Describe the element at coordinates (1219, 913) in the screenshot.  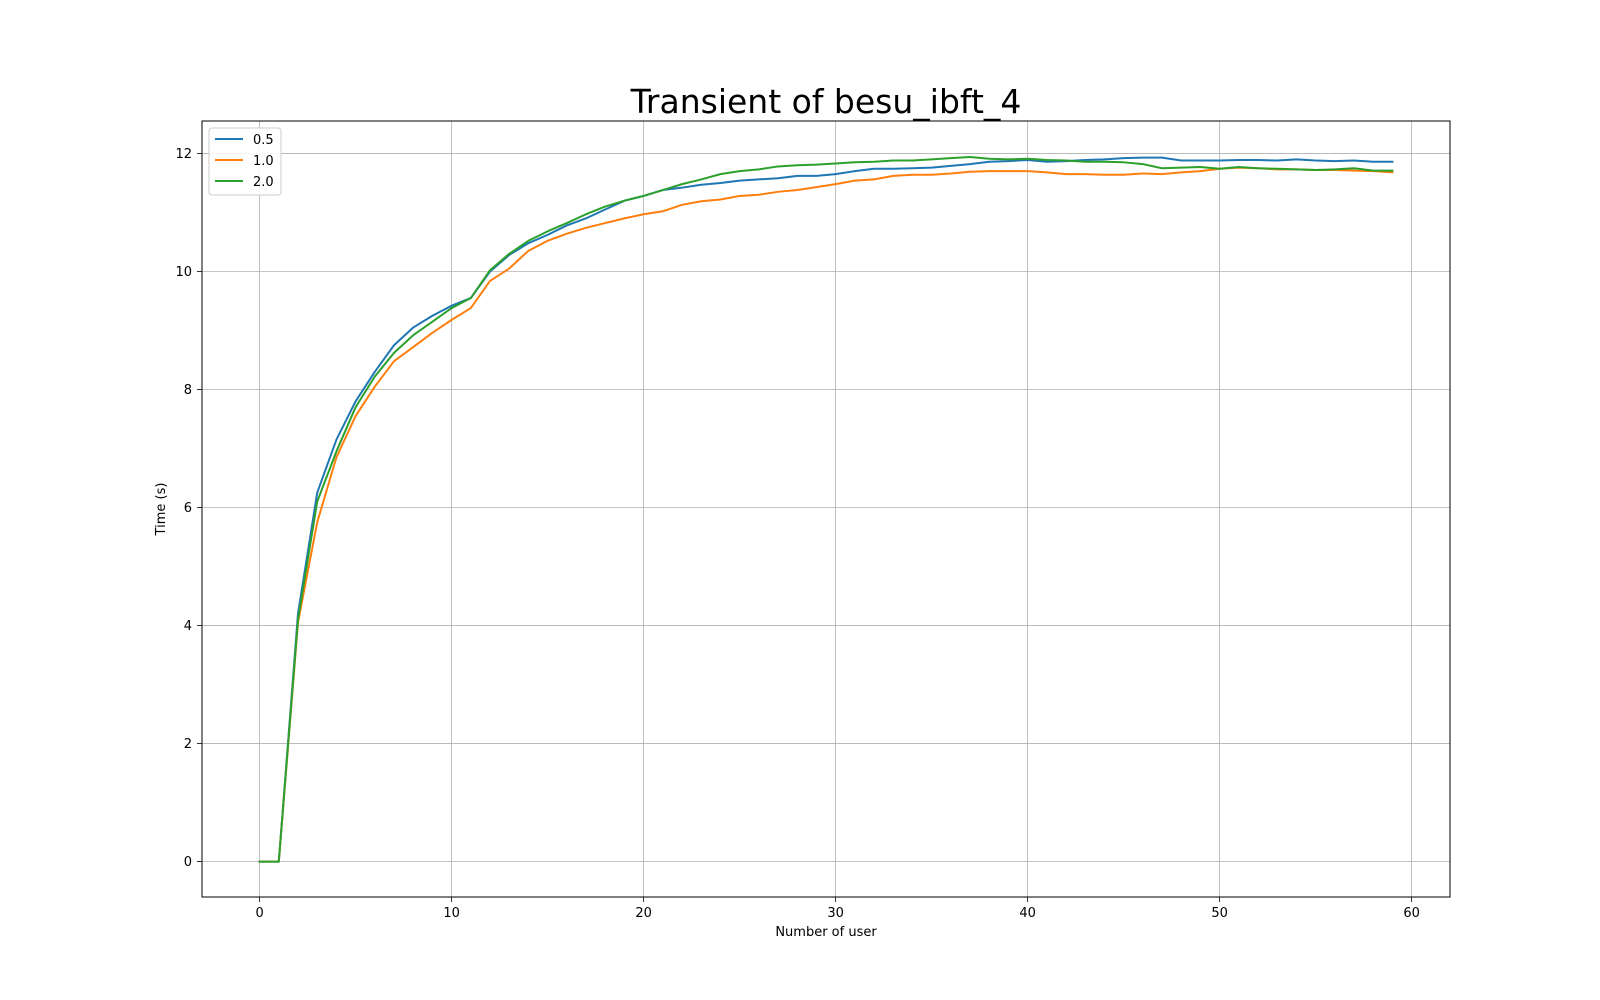
I see `x-tick-label: 50` at that location.